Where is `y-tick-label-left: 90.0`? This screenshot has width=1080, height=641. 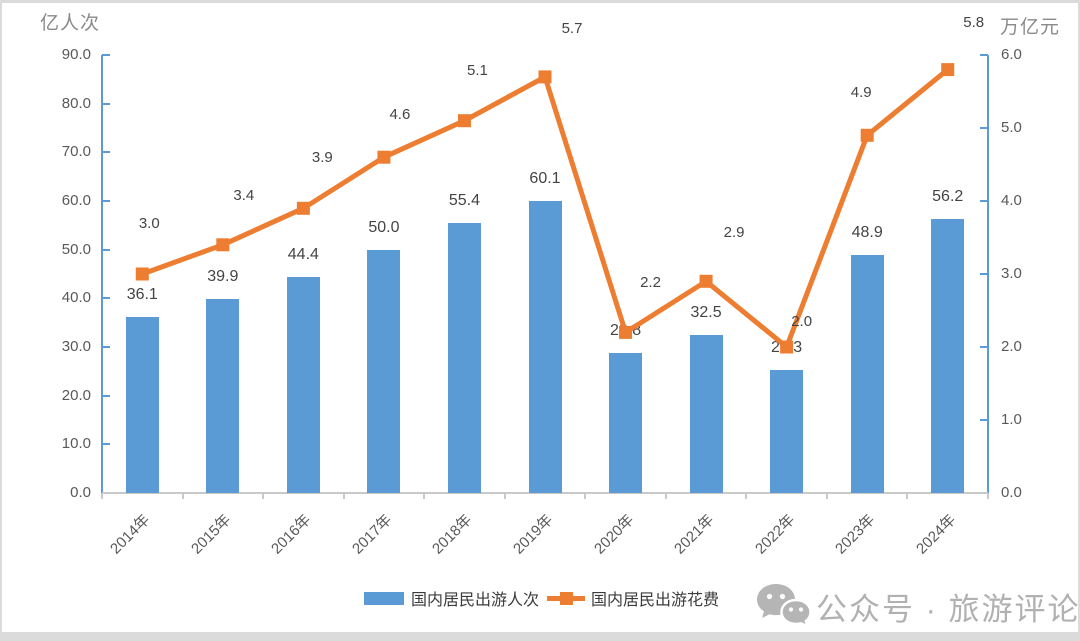
y-tick-label-left: 90.0 is located at coordinates (76, 54).